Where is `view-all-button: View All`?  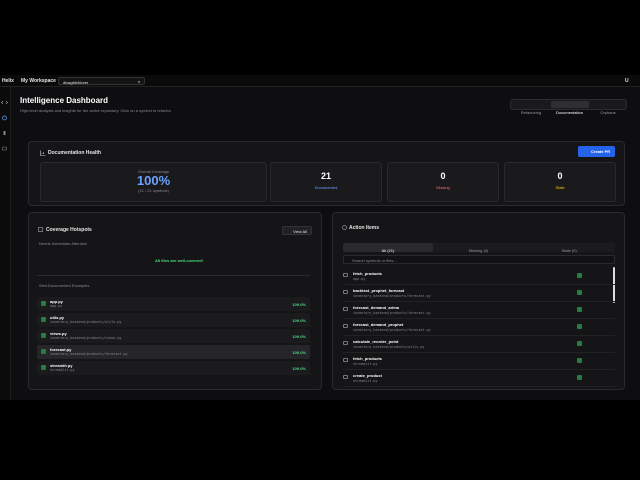
view-all-button: View All is located at coordinates (297, 230).